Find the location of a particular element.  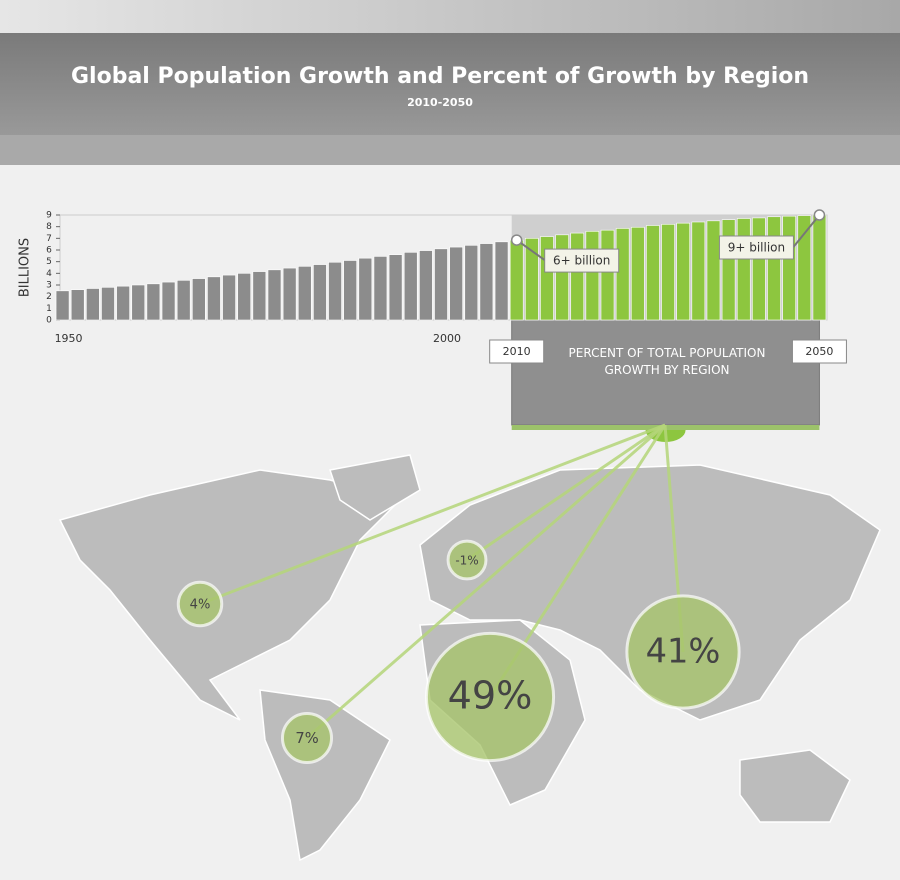

period-panel is located at coordinates (665, 372).